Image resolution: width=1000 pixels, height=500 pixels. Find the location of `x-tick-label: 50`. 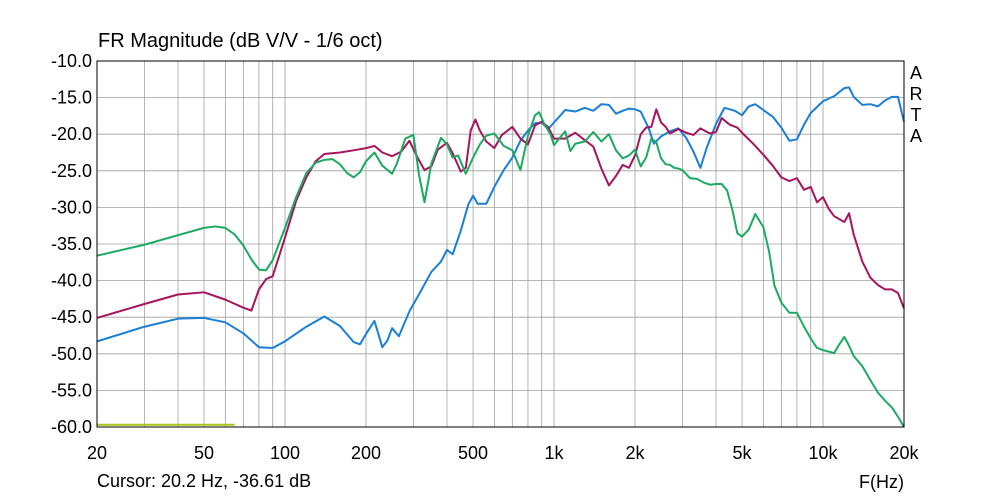

x-tick-label: 50 is located at coordinates (204, 453).